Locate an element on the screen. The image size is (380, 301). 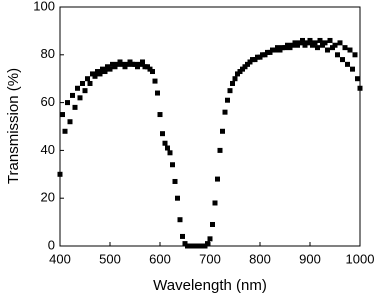
y-axis-label: Transmission (%) is located at coordinates (13, 126).